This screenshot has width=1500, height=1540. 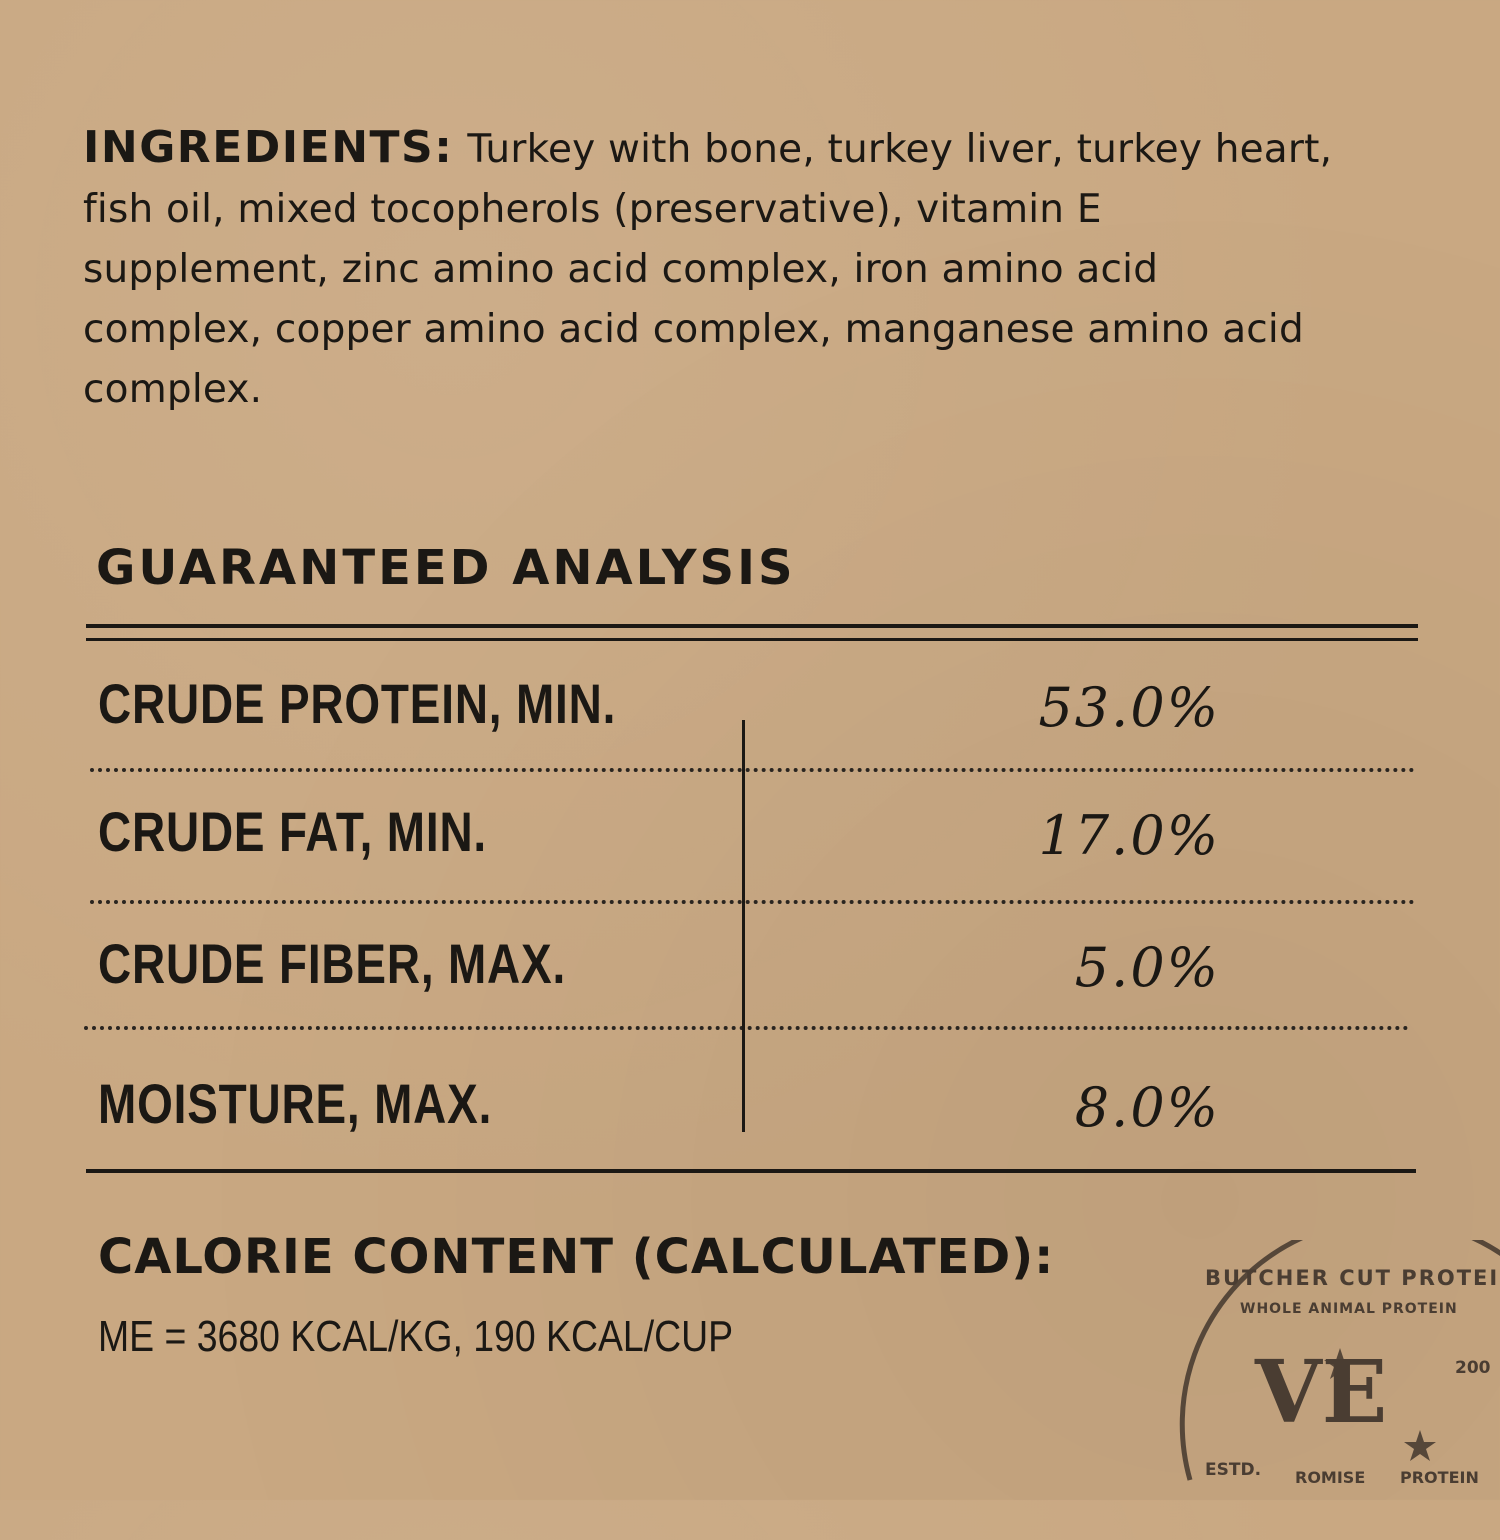 What do you see at coordinates (295, 1103) in the screenshot?
I see `analysis-label: MOISTURE, MAX.` at bounding box center [295, 1103].